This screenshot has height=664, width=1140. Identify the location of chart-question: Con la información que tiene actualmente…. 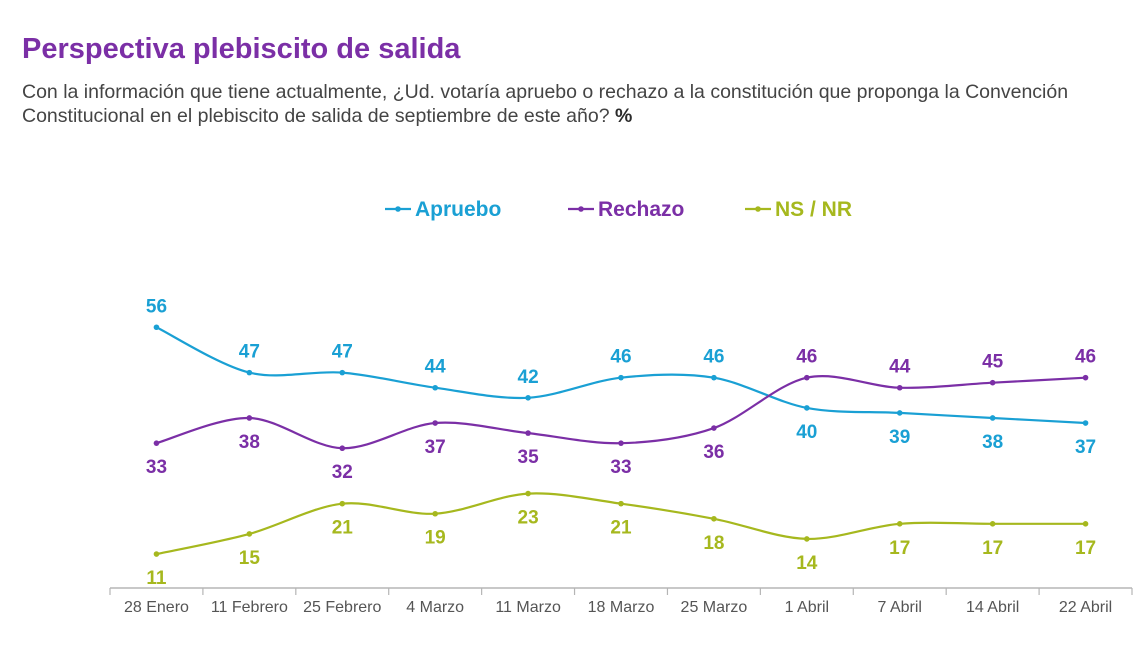
(577, 104).